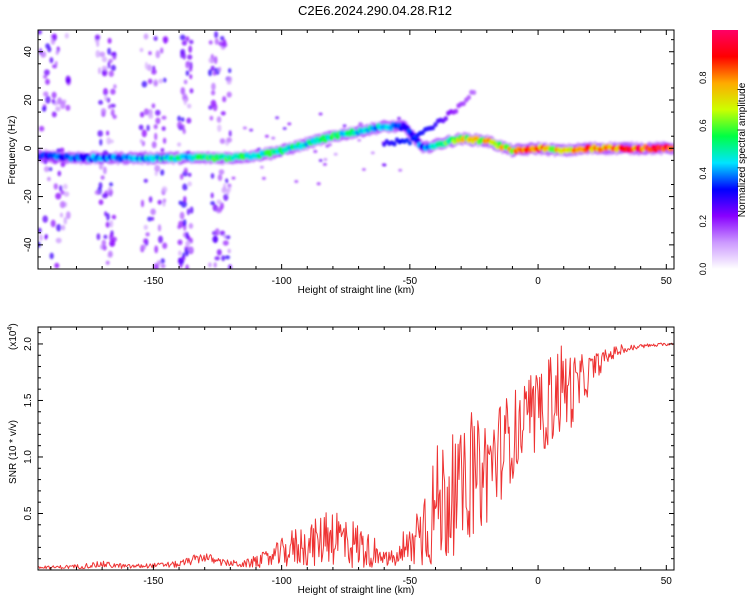 The image size is (750, 600). I want to click on colorbar-tick-label: 0.4, so click(703, 173).